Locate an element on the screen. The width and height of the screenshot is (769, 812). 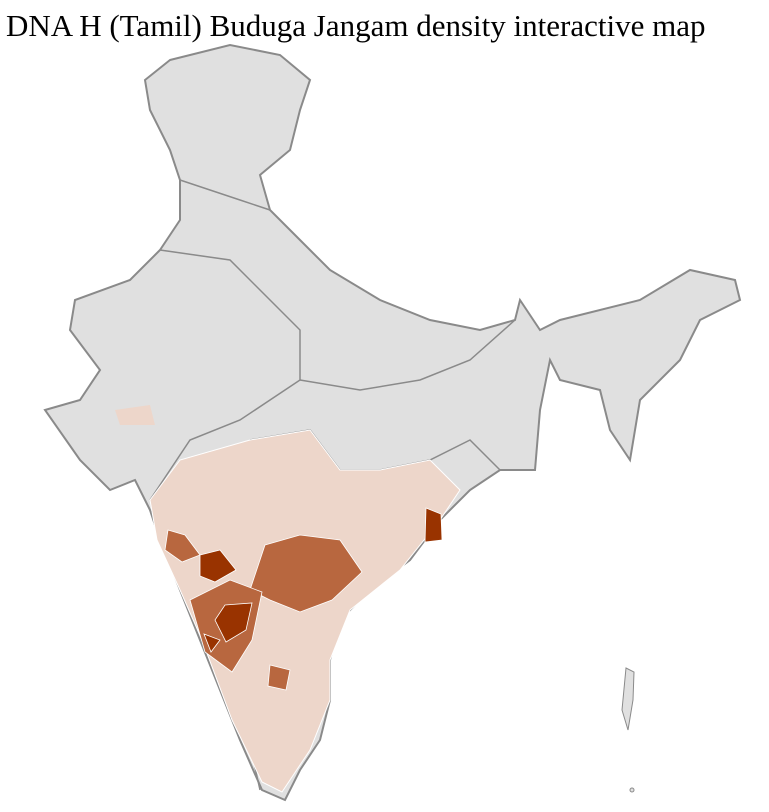
medium-density-districts is located at coordinates (263, 610).